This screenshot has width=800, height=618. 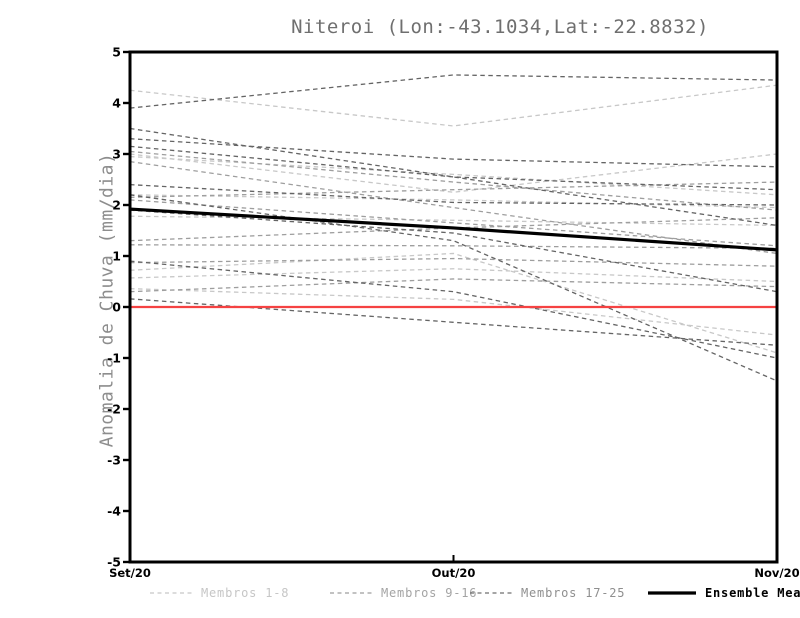 I want to click on legend-entry: Membros 9-16, so click(x=403, y=593).